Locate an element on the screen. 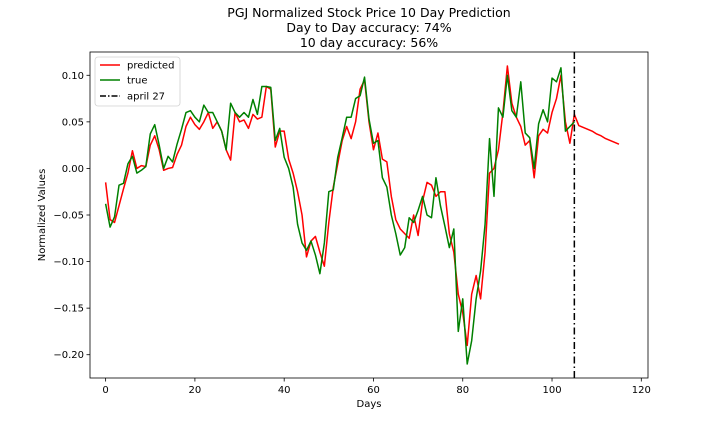  x-tick-label: 60 is located at coordinates (373, 390).